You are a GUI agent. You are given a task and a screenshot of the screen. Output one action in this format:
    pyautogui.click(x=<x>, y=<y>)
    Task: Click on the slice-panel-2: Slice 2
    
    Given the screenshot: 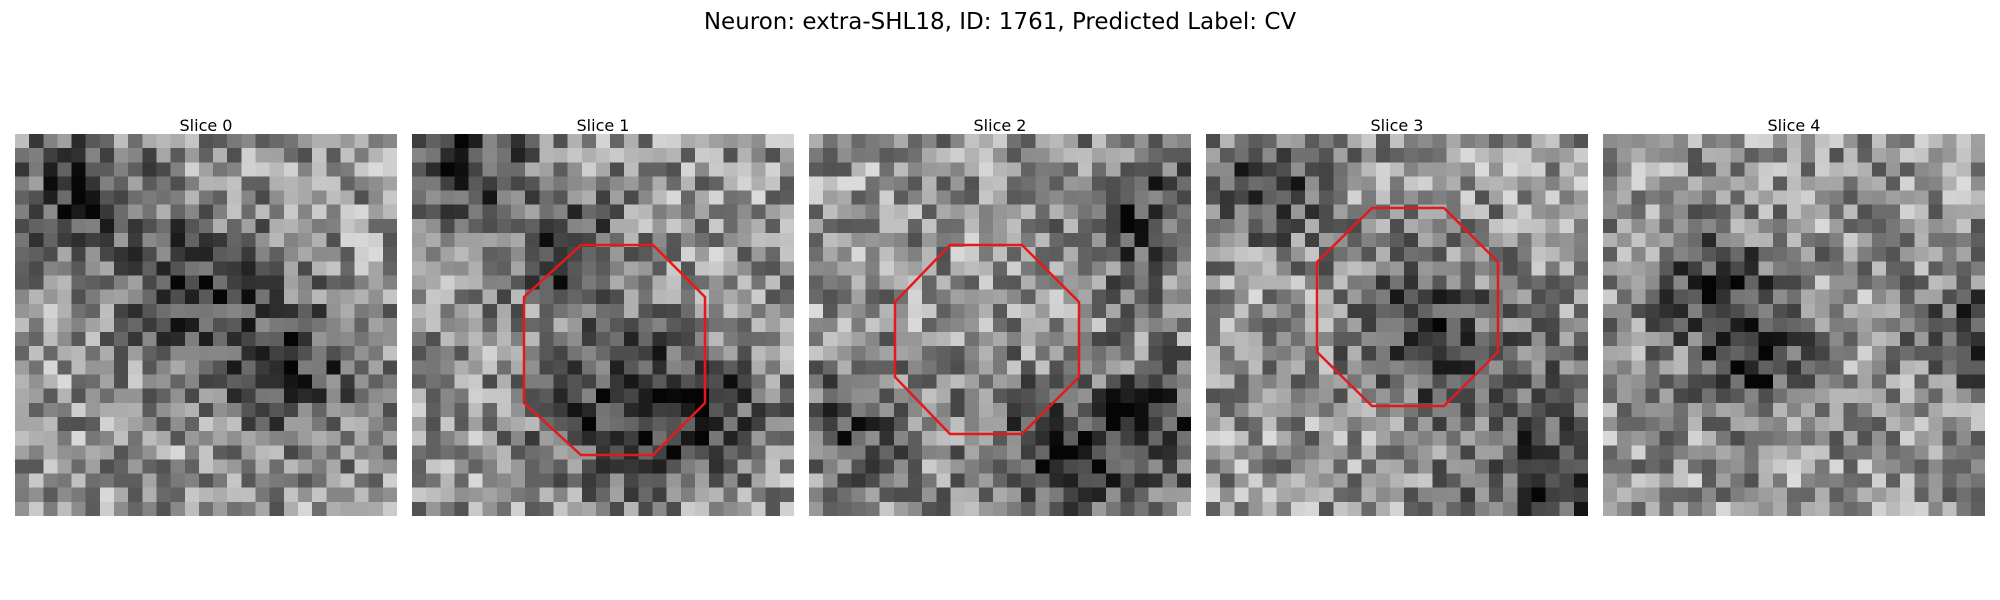 What is the action you would take?
    pyautogui.click(x=1000, y=316)
    